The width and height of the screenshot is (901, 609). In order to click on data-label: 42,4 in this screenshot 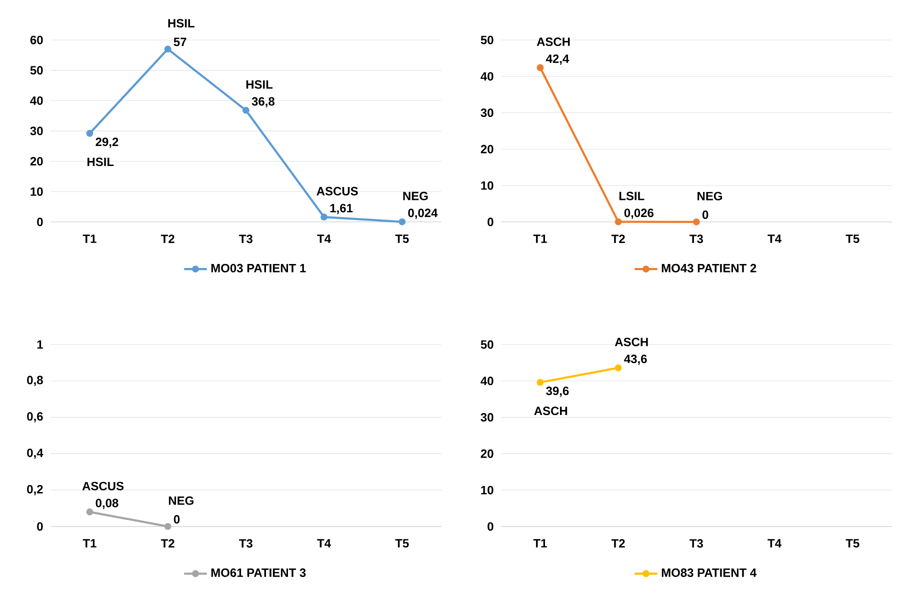, I will do `click(558, 59)`.